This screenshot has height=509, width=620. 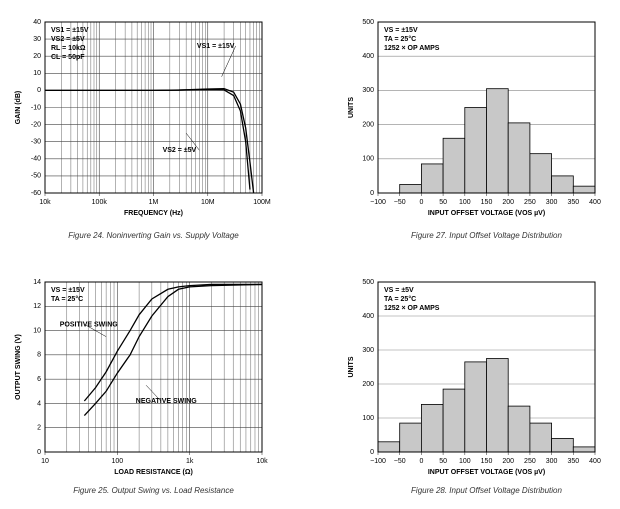 What do you see at coordinates (37, 282) in the screenshot?
I see `y-tick-label: 14` at bounding box center [37, 282].